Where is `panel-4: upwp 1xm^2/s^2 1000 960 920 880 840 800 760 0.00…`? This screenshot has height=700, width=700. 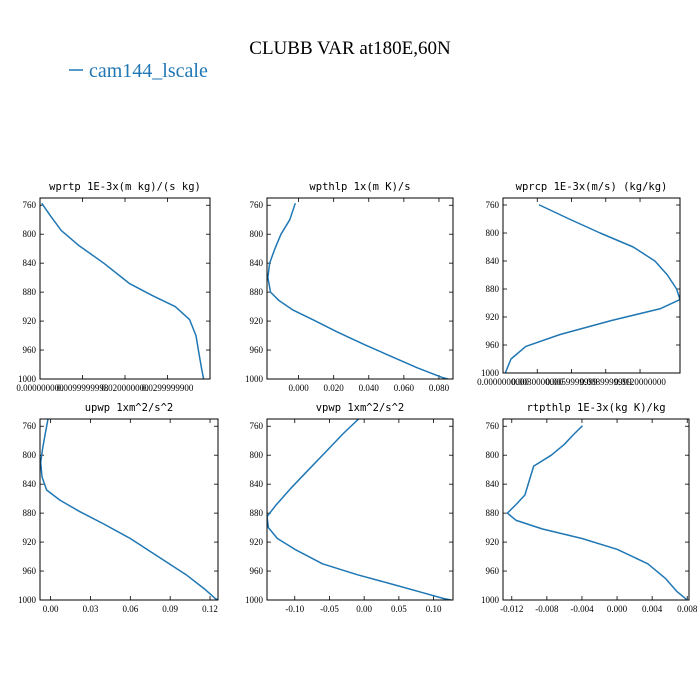
panel-4: upwp 1xm^2/s^2 1000 960 920 880 840 800 760 0.00… is located at coordinates (118, 508).